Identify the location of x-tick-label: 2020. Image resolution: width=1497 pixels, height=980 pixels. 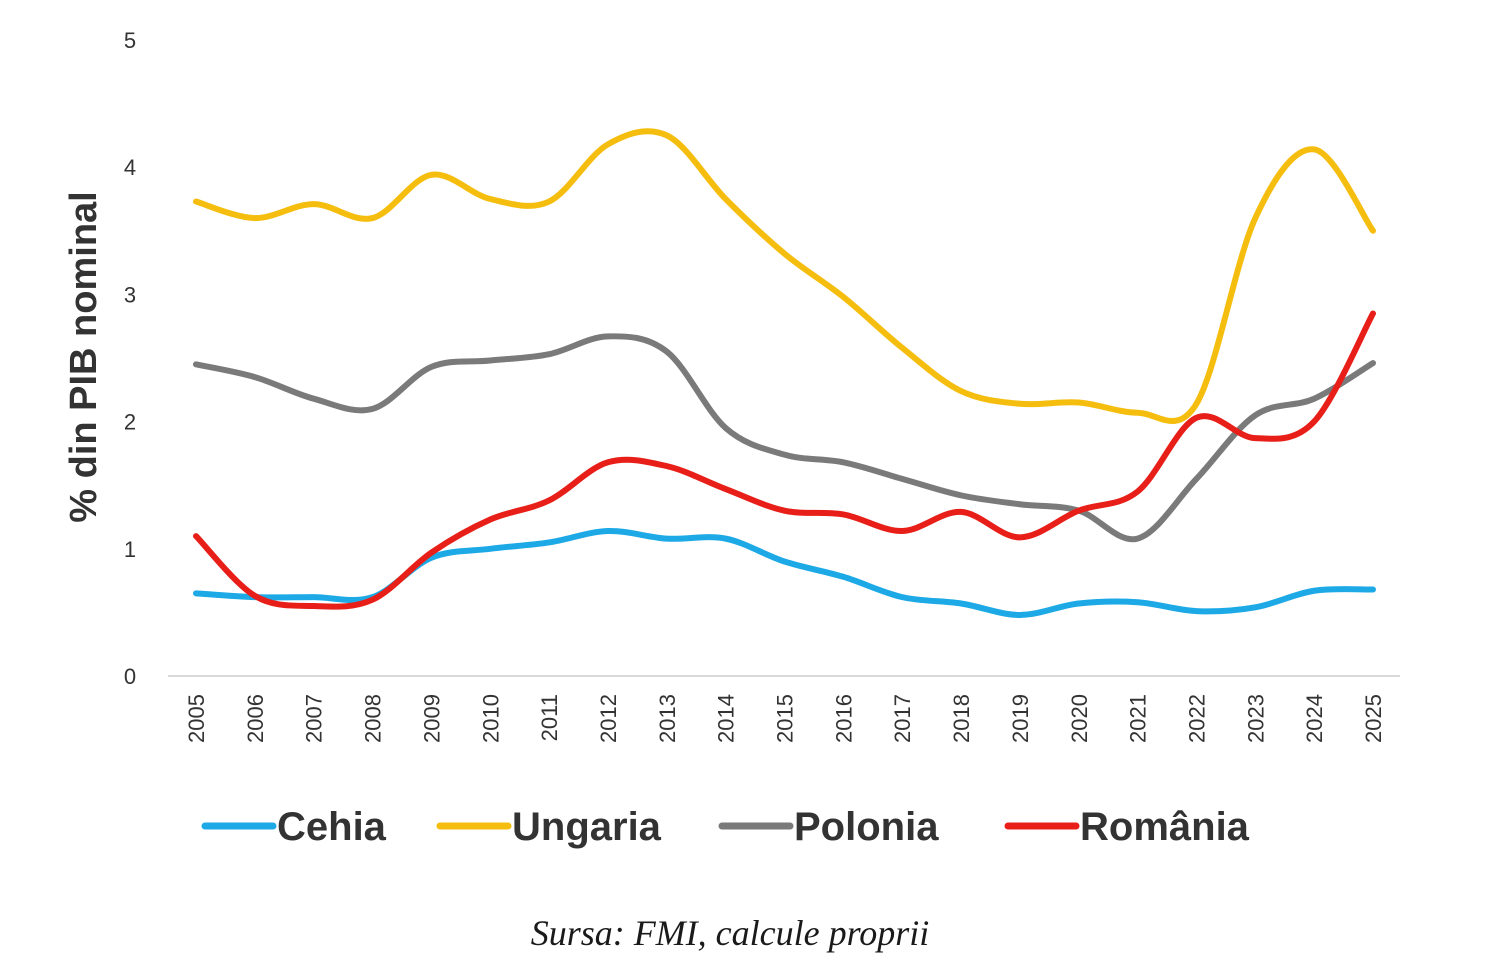
(1079, 718).